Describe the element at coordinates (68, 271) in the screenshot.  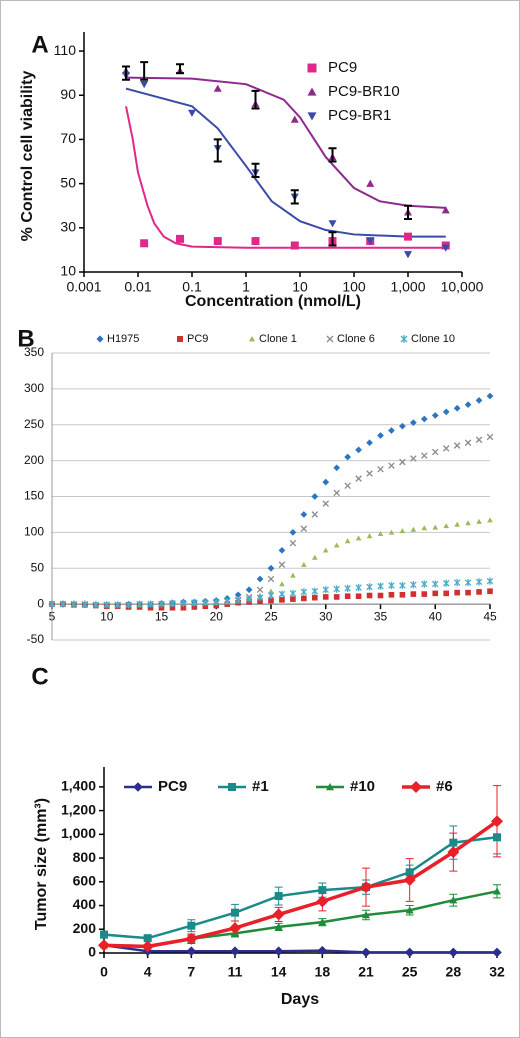
I see `y-tick-label: 10` at that location.